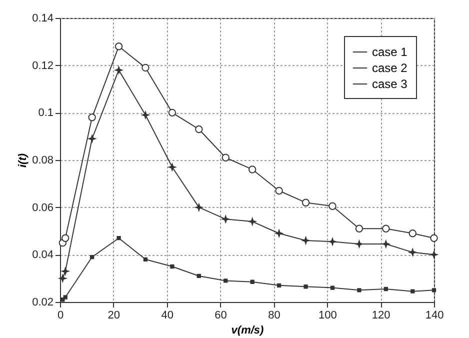 The image size is (469, 338). I want to click on y-tick-label: 0.06, so click(43, 208).